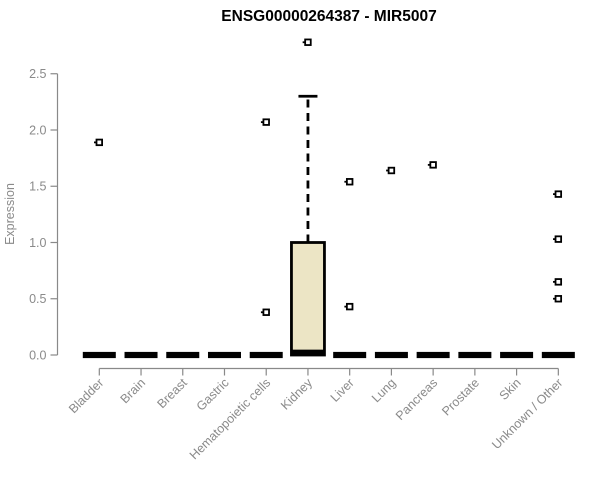  I want to click on y-axis-label: Expression, so click(10, 214).